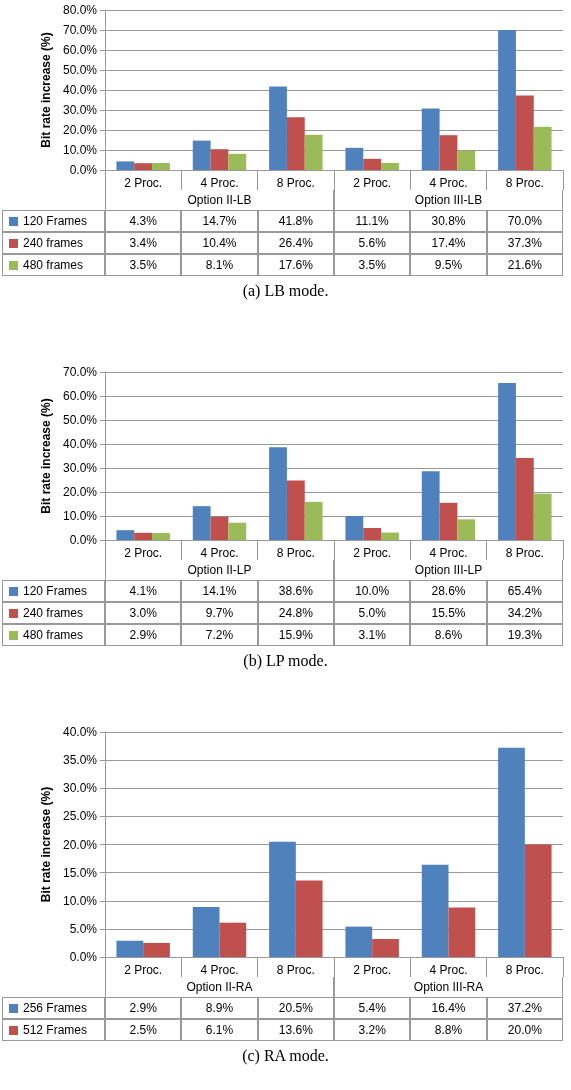  Describe the element at coordinates (372, 1030) in the screenshot. I see `data-label: 3.2%` at that location.